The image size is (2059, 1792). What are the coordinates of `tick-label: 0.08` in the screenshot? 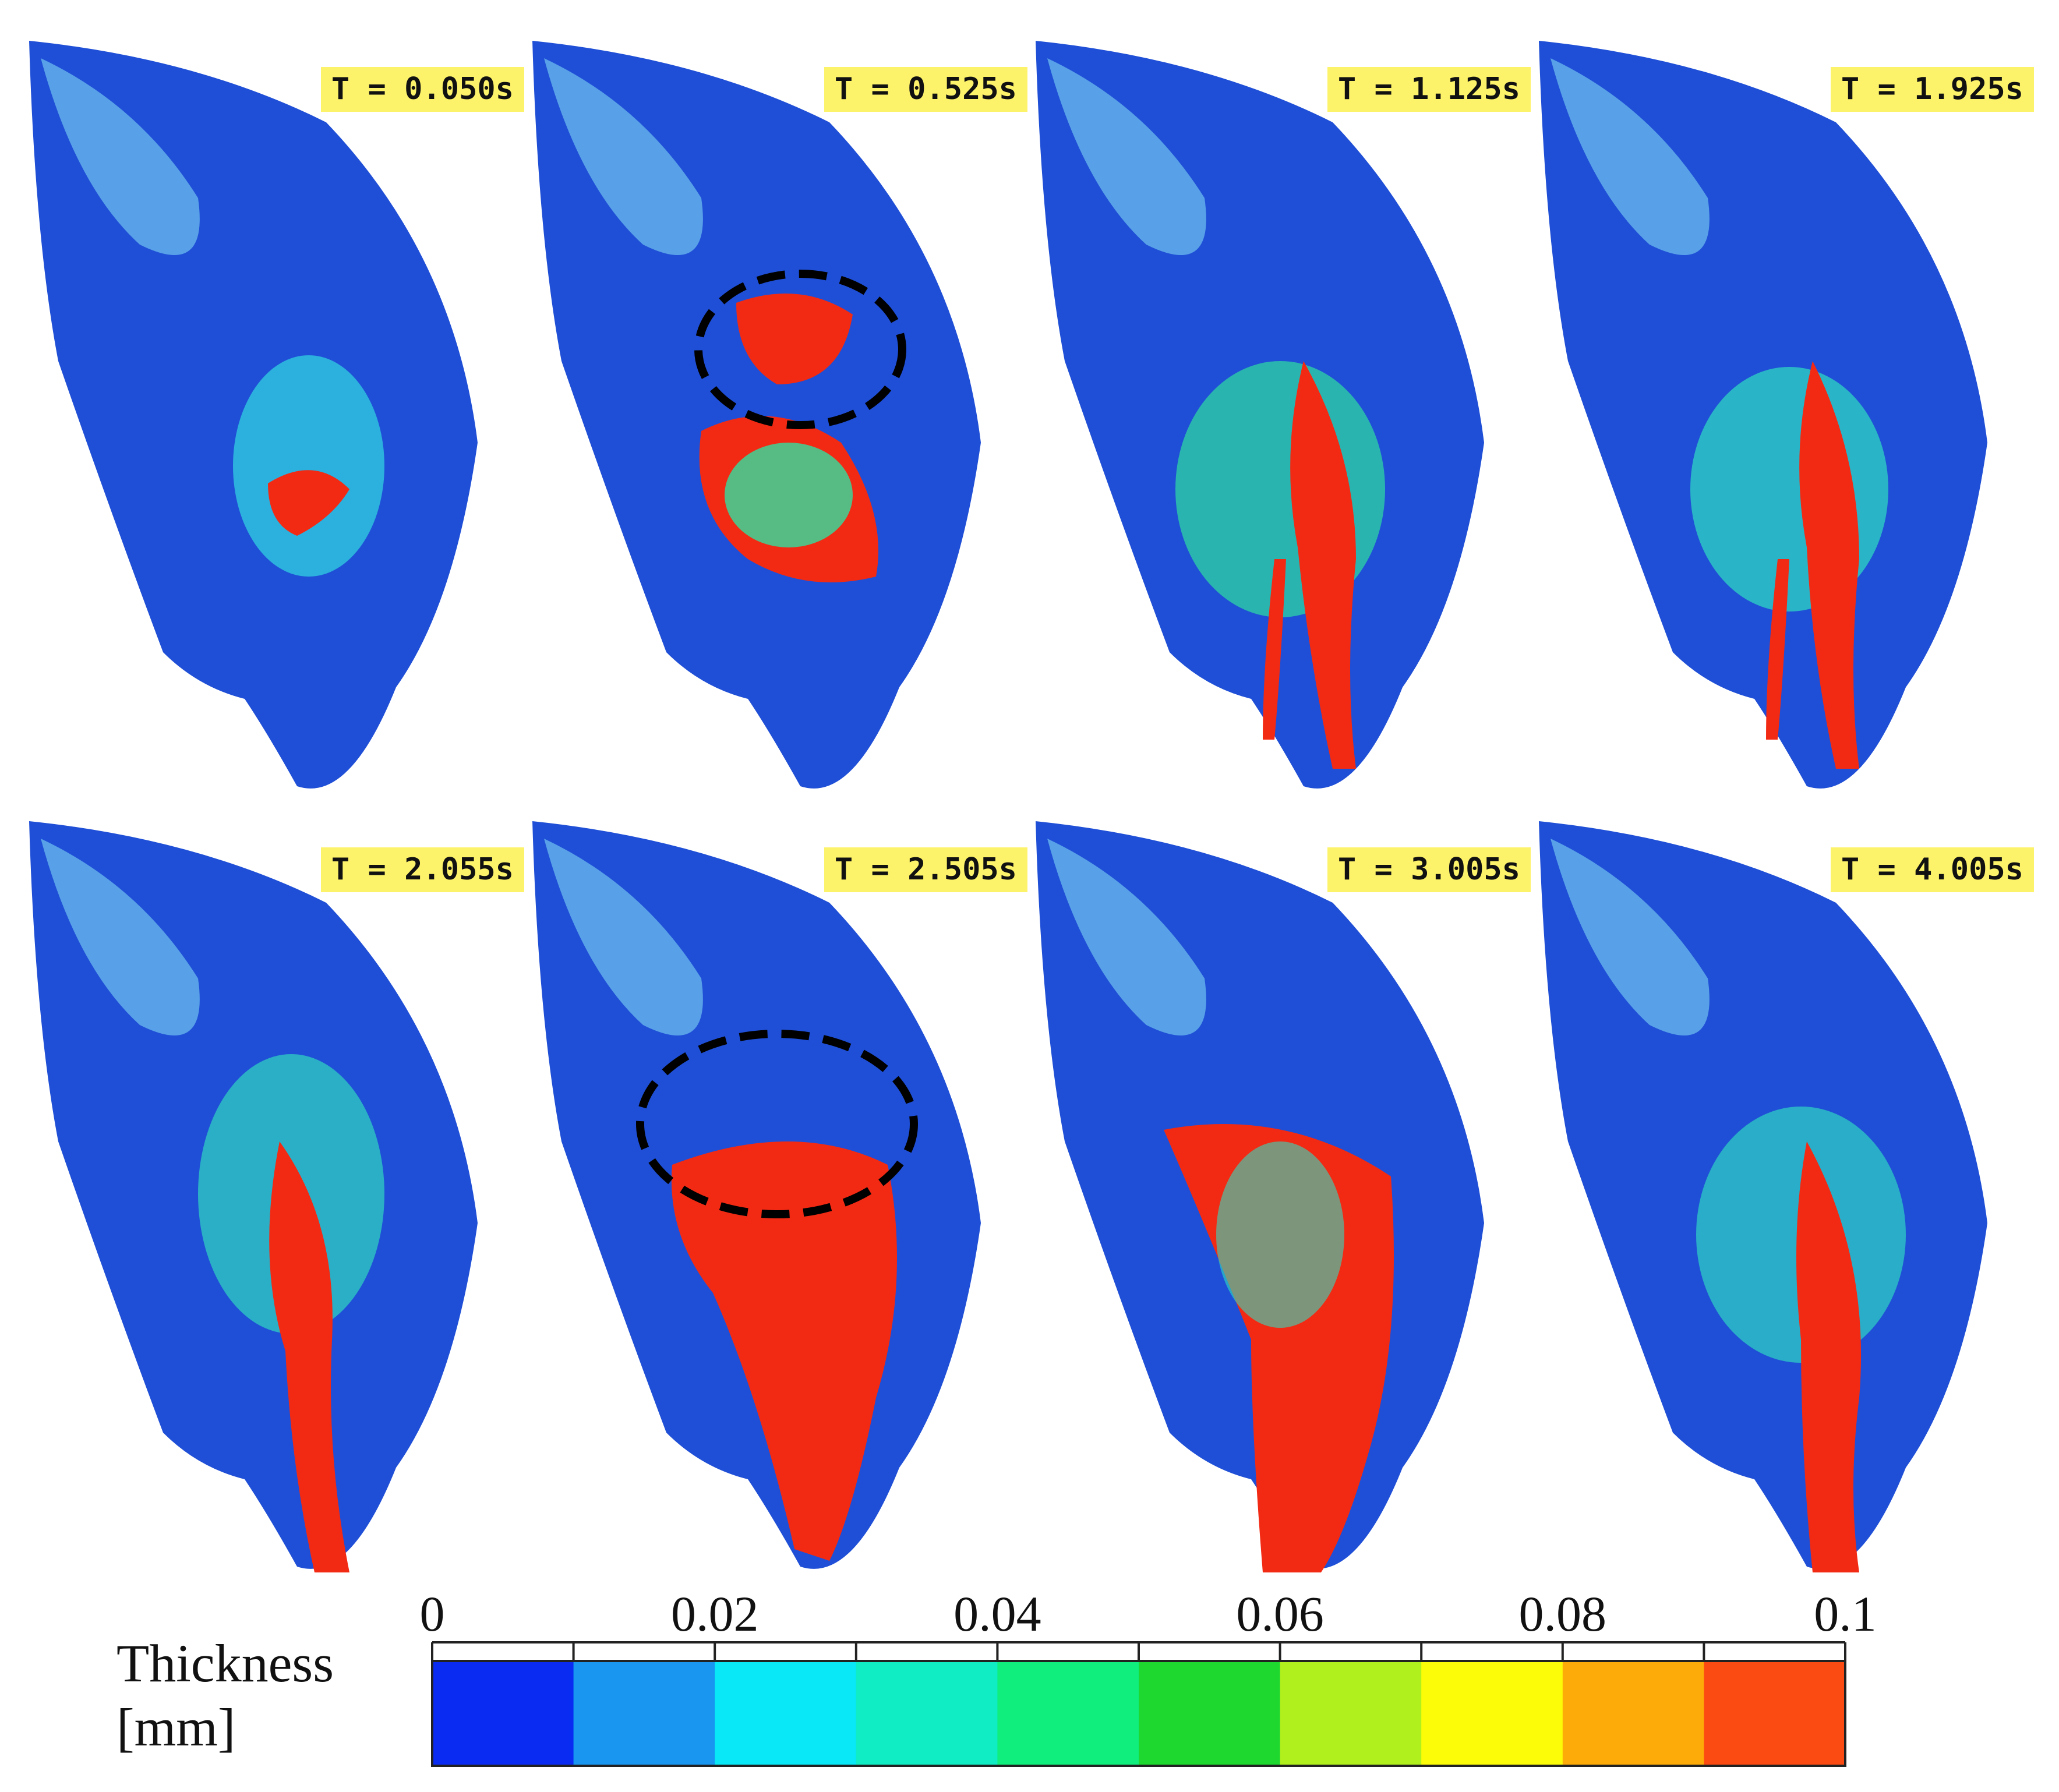 It's located at (1562, 1614).